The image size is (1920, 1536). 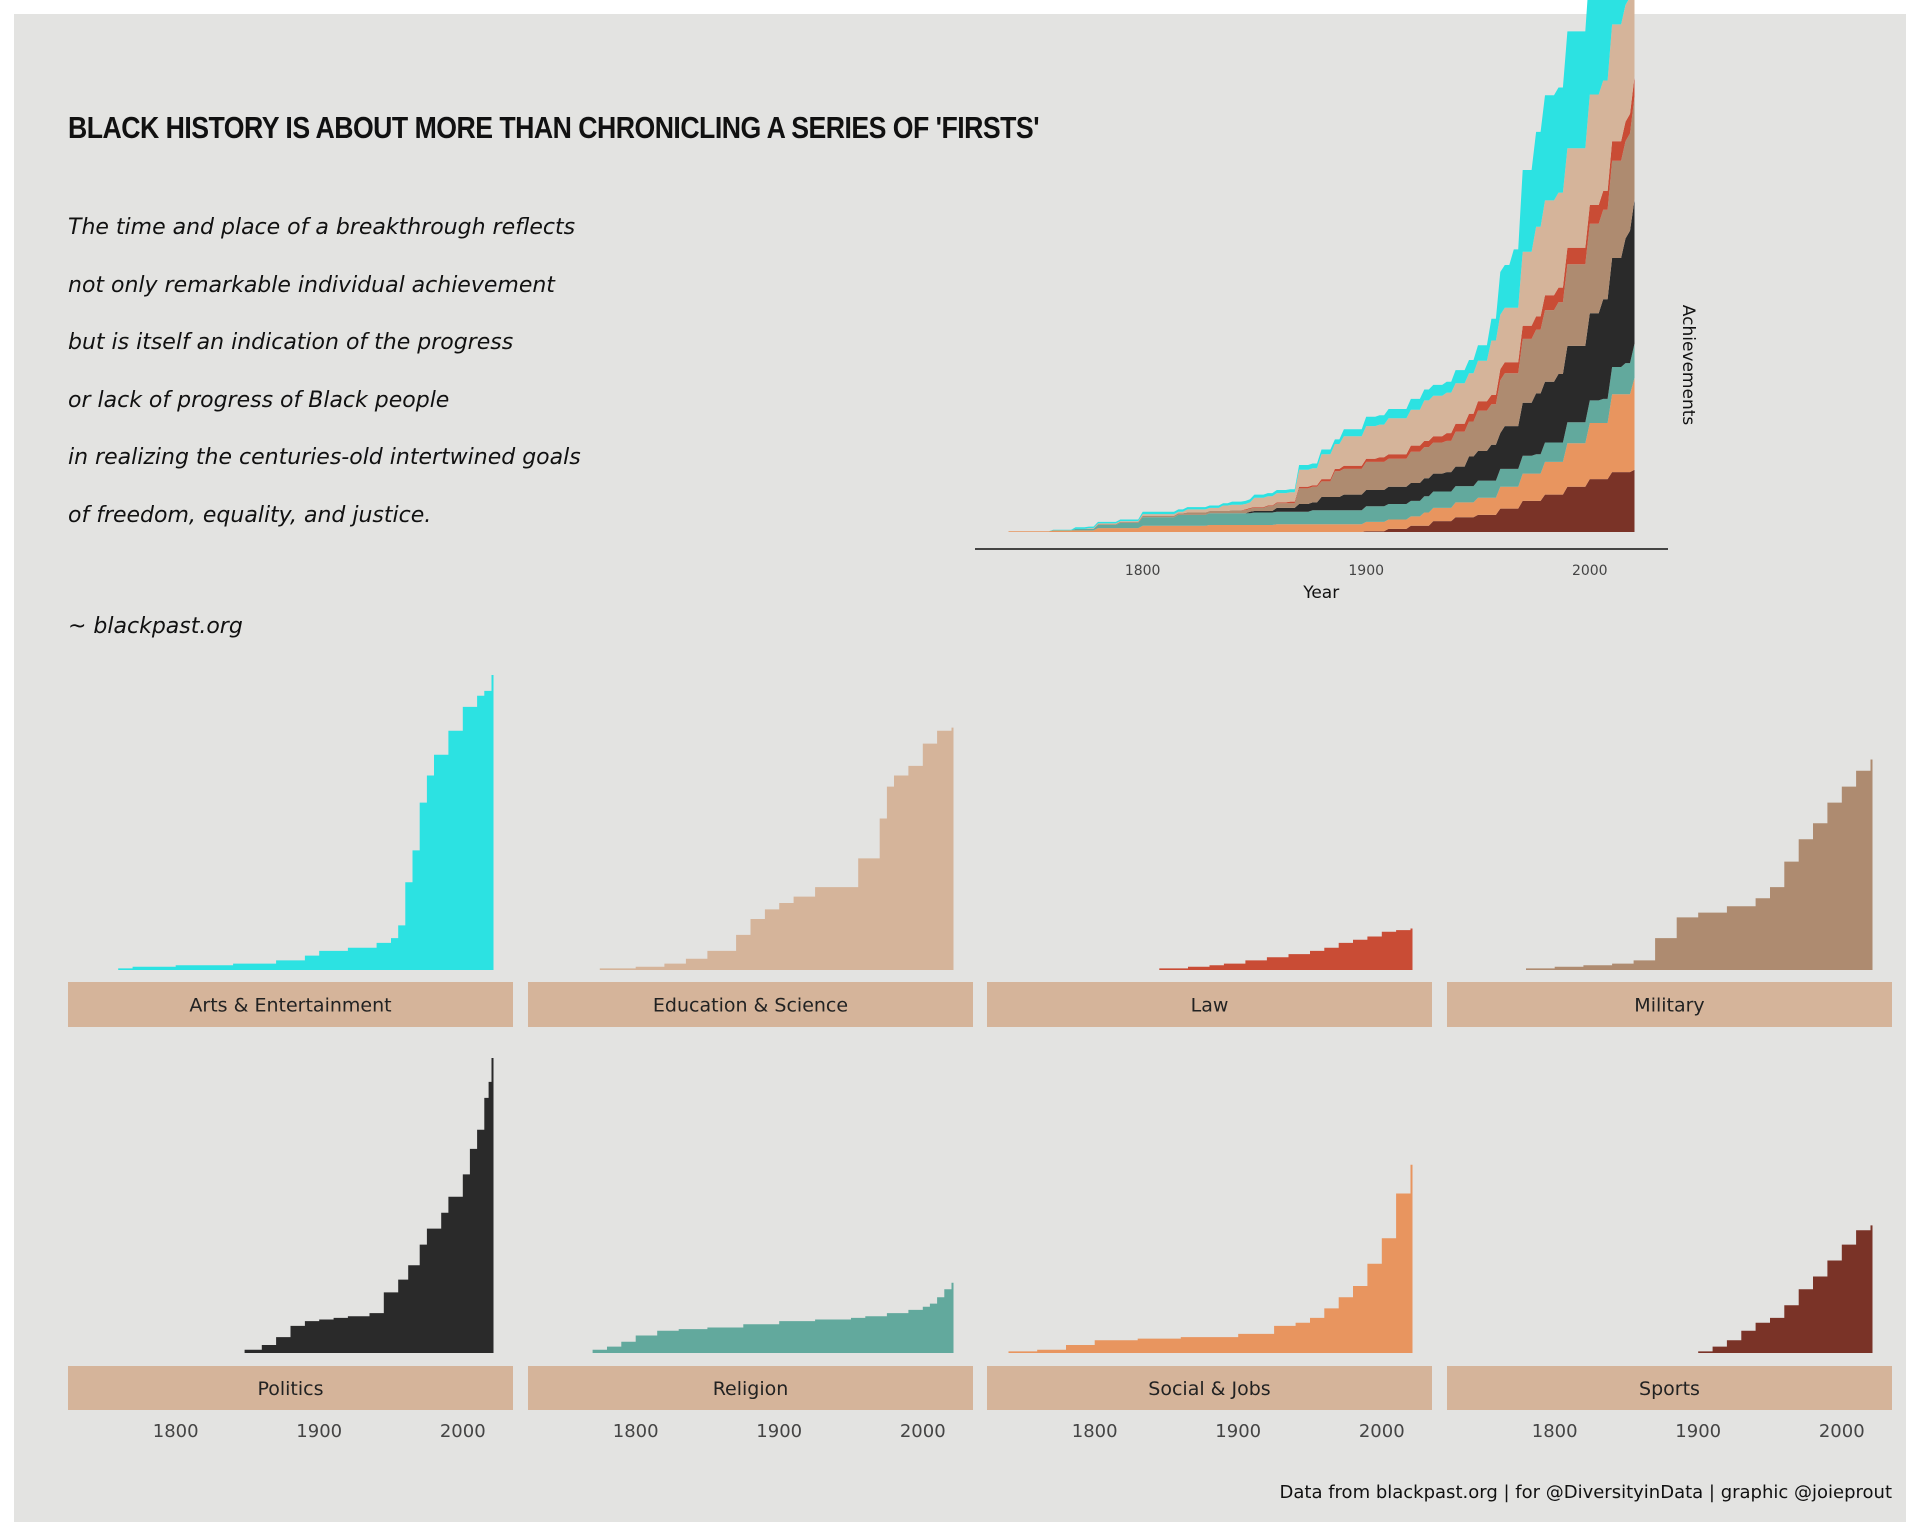 What do you see at coordinates (1366, 571) in the screenshot?
I see `x-tick-label: 1900` at bounding box center [1366, 571].